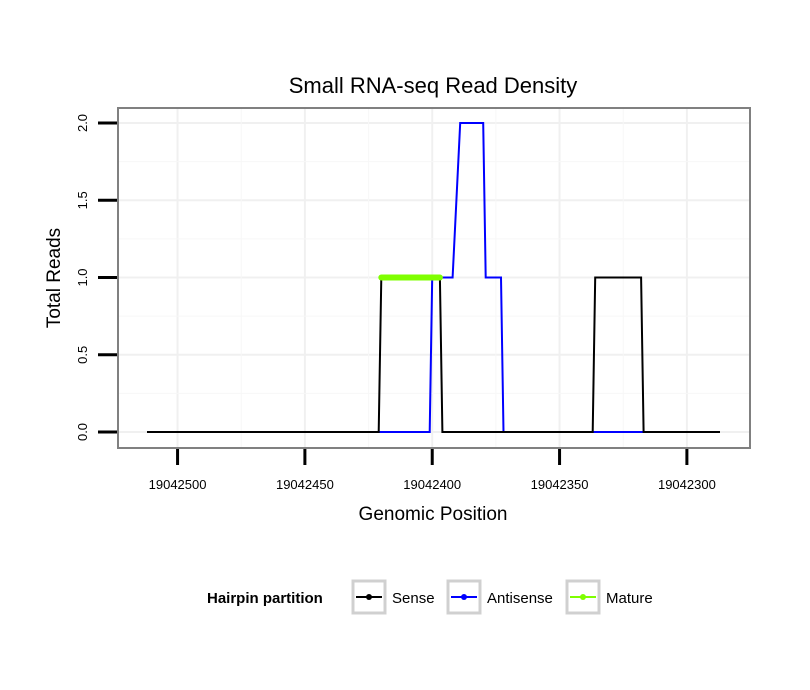  What do you see at coordinates (433, 85) in the screenshot?
I see `chart-title: Small RNA-seq Read Density` at bounding box center [433, 85].